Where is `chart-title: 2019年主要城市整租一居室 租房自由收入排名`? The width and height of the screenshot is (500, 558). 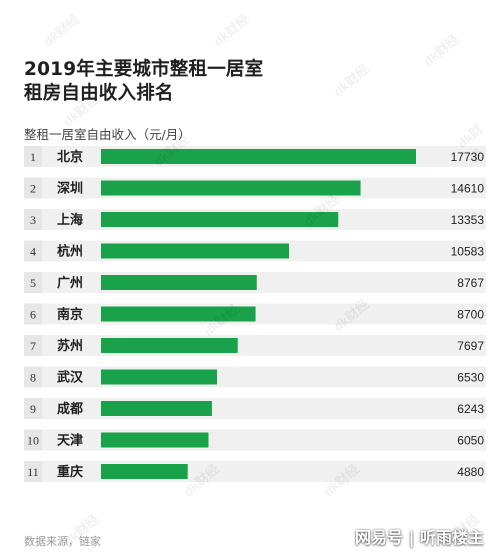 chart-title: 2019年主要城市整租一居室 租房自由收入排名 is located at coordinates (143, 82).